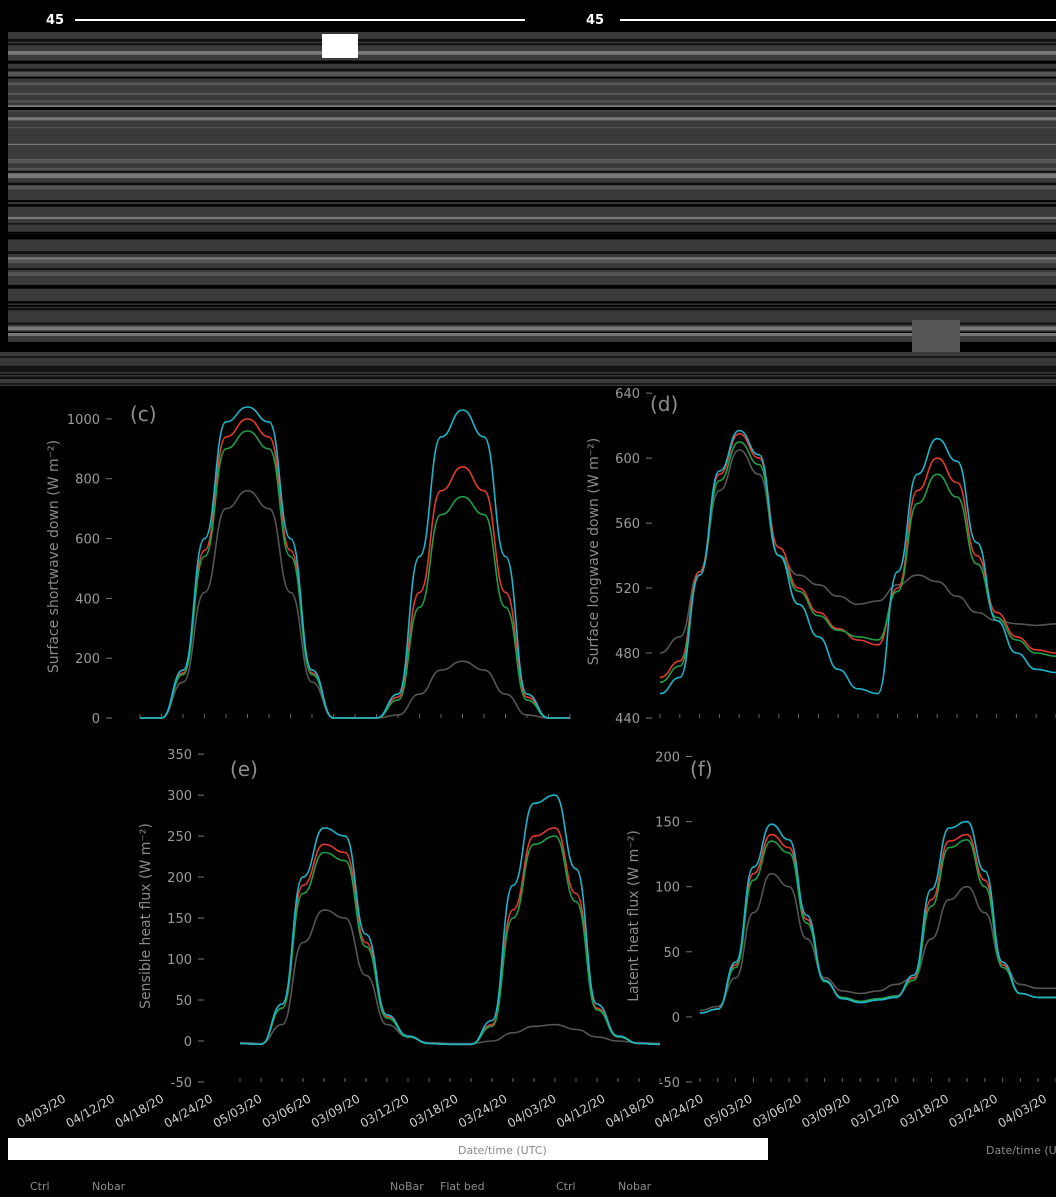 This screenshot has height=1197, width=1056. What do you see at coordinates (627, 589) in the screenshot?
I see `y-tick-label: 520` at bounding box center [627, 589].